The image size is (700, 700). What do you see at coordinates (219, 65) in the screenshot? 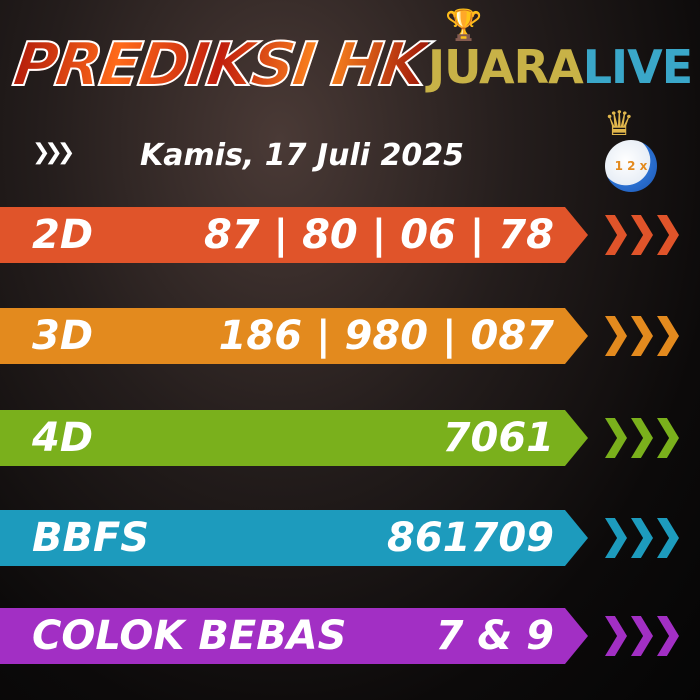
I see `page-title: PREDIKSI HK` at bounding box center [219, 65].